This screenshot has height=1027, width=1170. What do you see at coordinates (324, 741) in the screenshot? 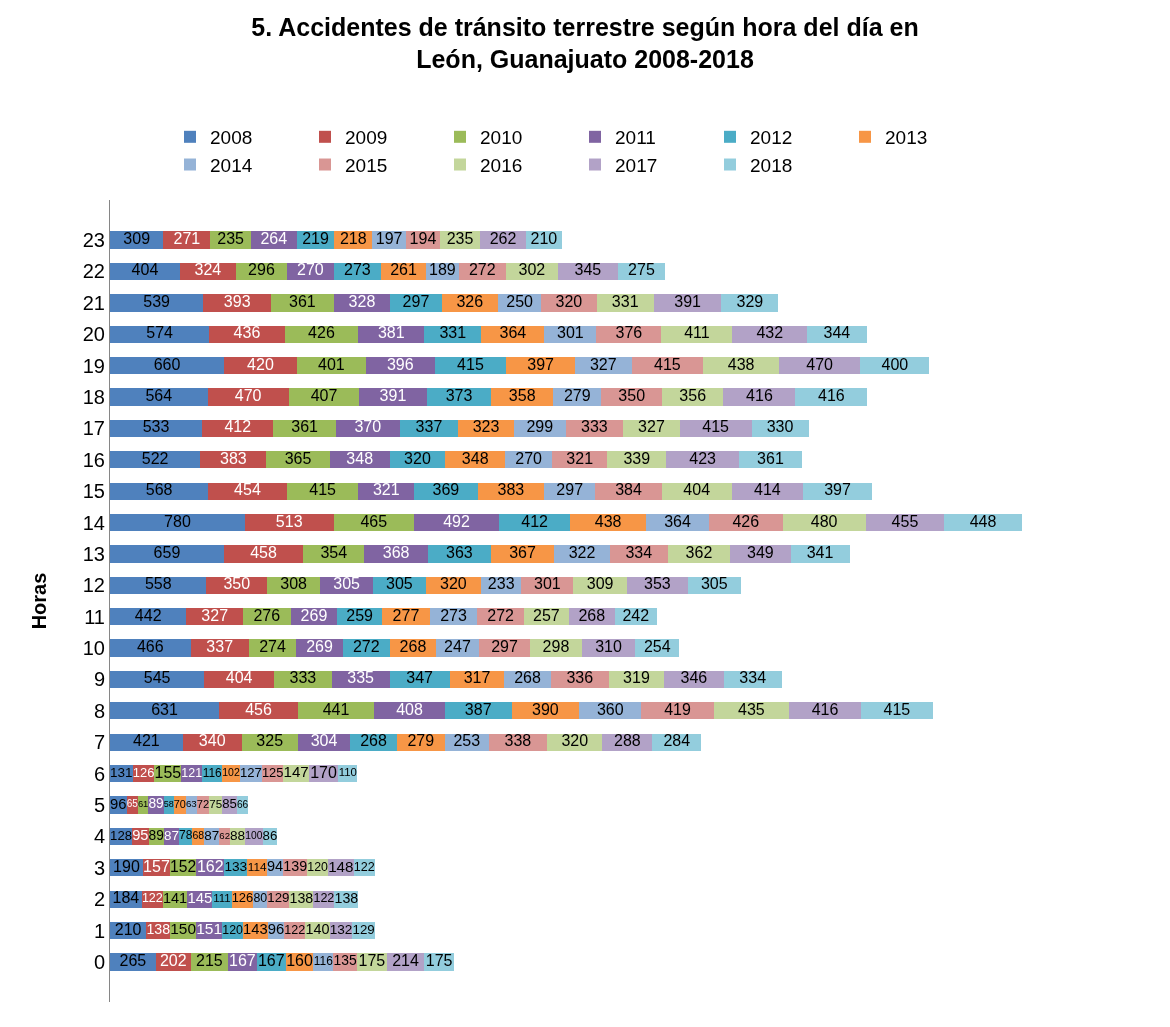
I see `data-label: 304` at bounding box center [324, 741].